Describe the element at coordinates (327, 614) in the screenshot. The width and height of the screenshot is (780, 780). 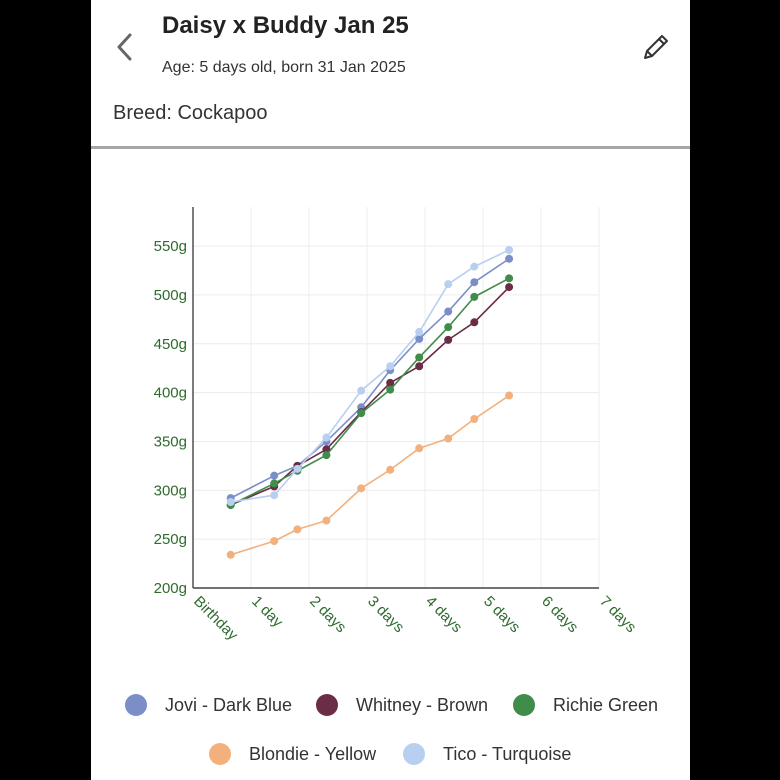
I see `x-tick-label: 2 days` at that location.